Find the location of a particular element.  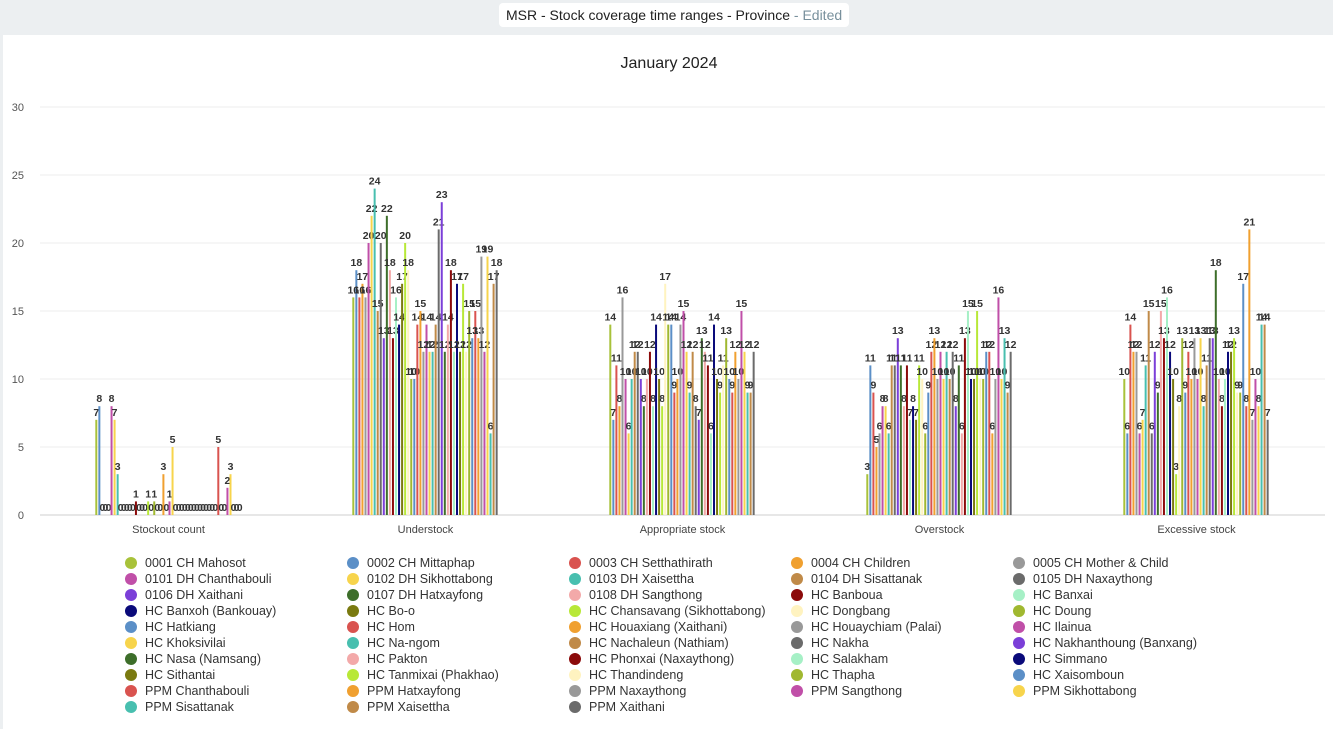

legend-item: PPM Sikhottabong is located at coordinates (1075, 691).